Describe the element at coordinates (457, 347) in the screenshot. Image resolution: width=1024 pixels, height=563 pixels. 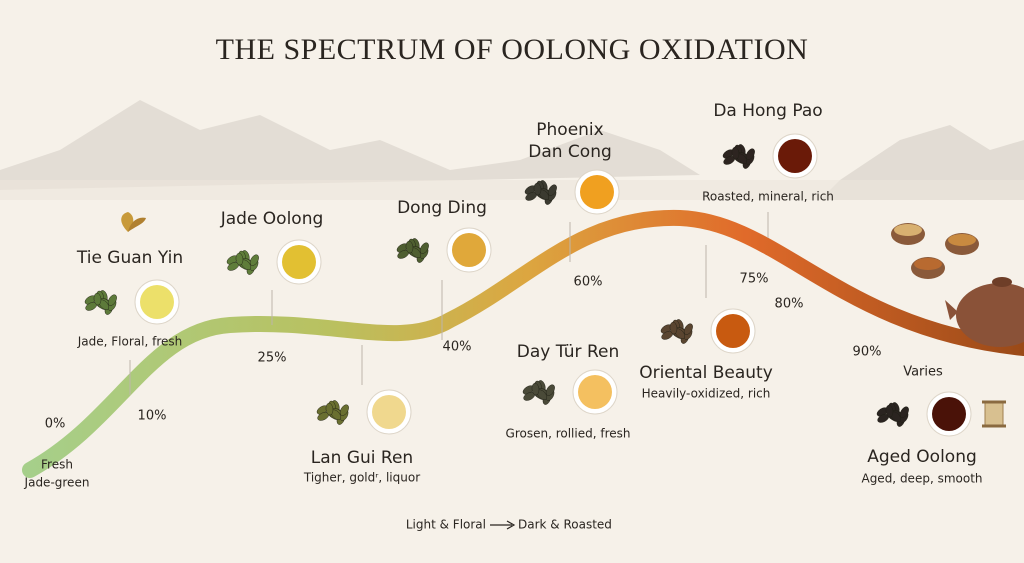
I see `oxidation-label: 40%` at that location.